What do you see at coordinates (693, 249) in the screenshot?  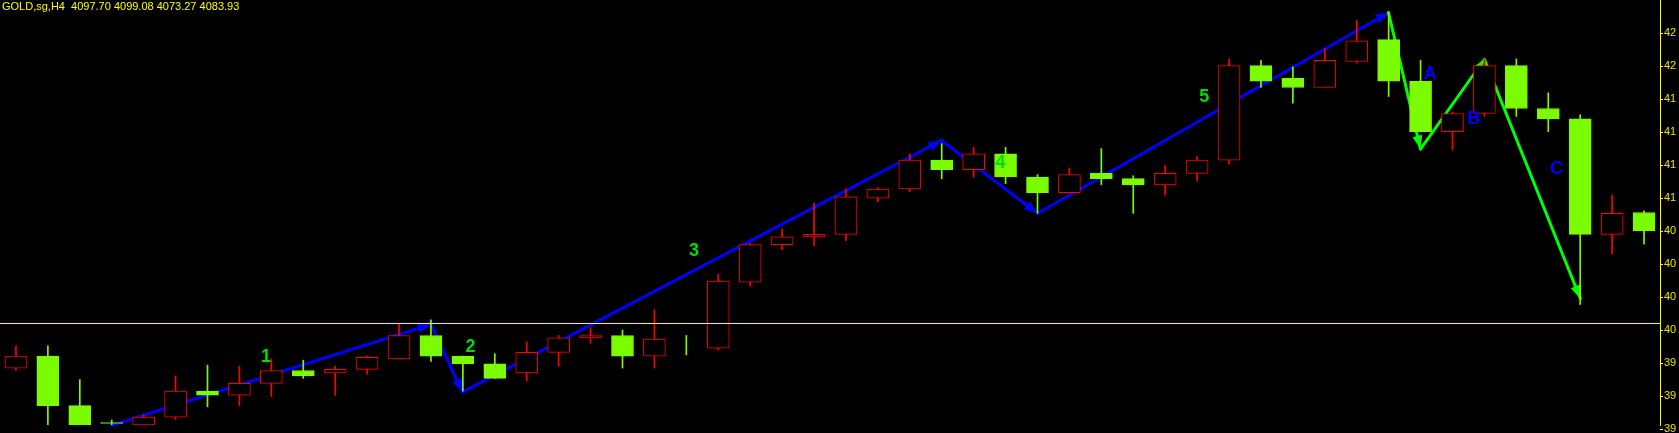 I see `annotation: 3` at bounding box center [693, 249].